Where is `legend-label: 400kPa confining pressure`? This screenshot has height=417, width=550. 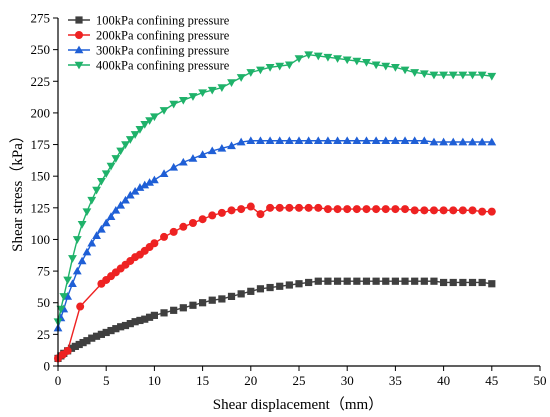 legend-label: 400kPa confining pressure is located at coordinates (163, 65).